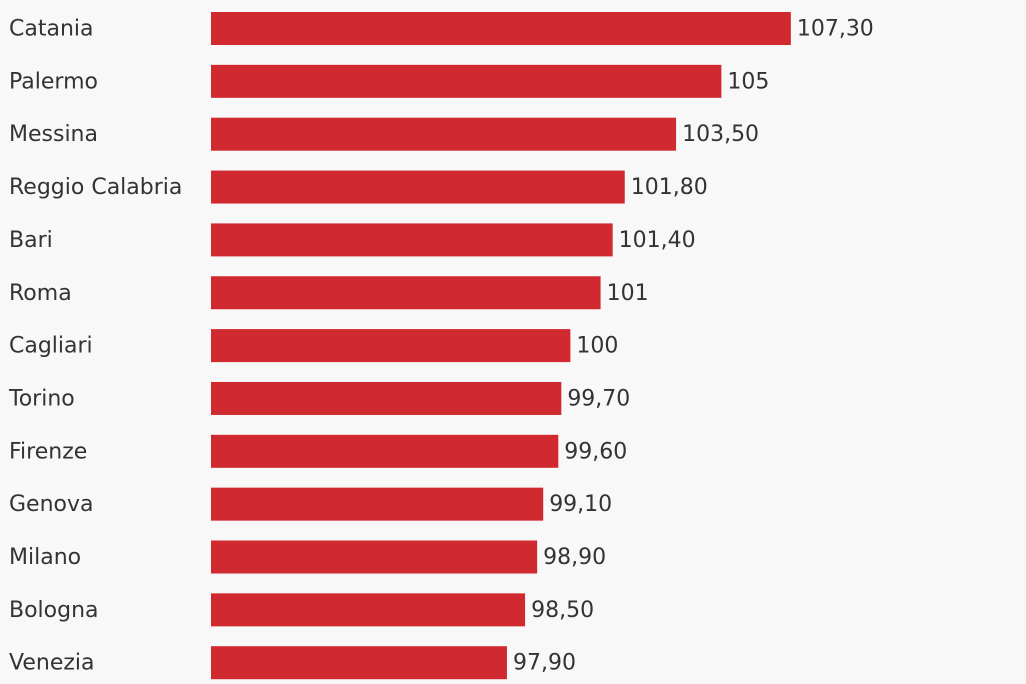  What do you see at coordinates (54, 610) in the screenshot?
I see `category-label: Bologna` at bounding box center [54, 610].